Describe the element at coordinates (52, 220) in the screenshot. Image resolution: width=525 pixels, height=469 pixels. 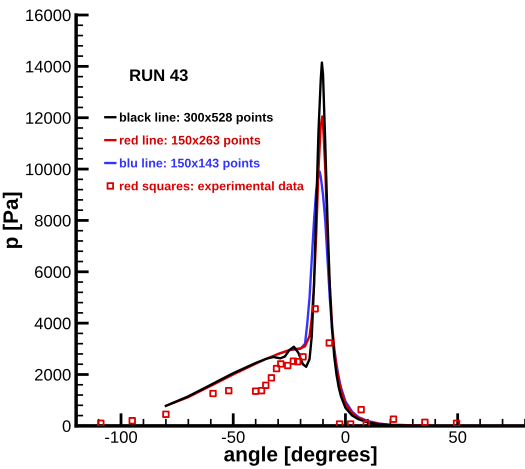
I see `y-tick-label: 8000` at that location.